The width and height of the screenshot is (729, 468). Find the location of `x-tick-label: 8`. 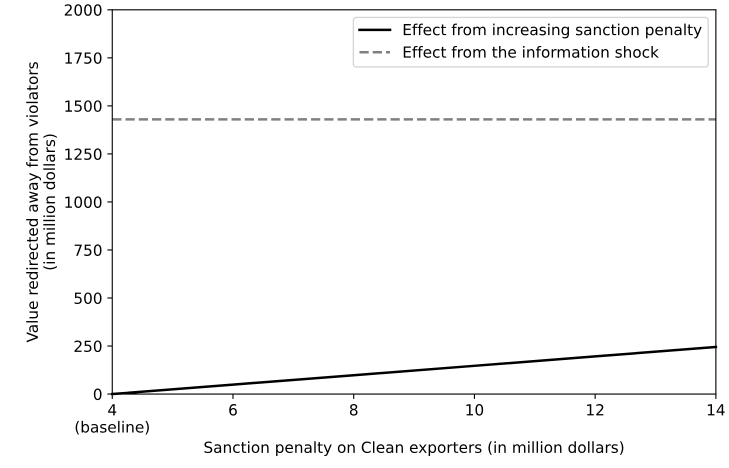

x-tick-label: 8 is located at coordinates (354, 410).